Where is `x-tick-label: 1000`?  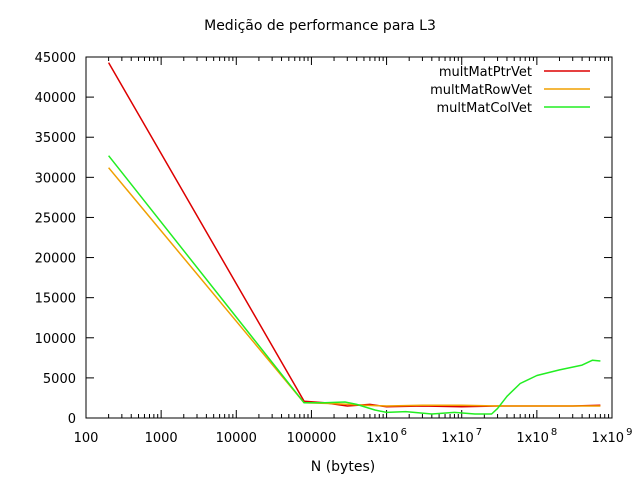
x-tick-label: 1000 is located at coordinates (161, 438).